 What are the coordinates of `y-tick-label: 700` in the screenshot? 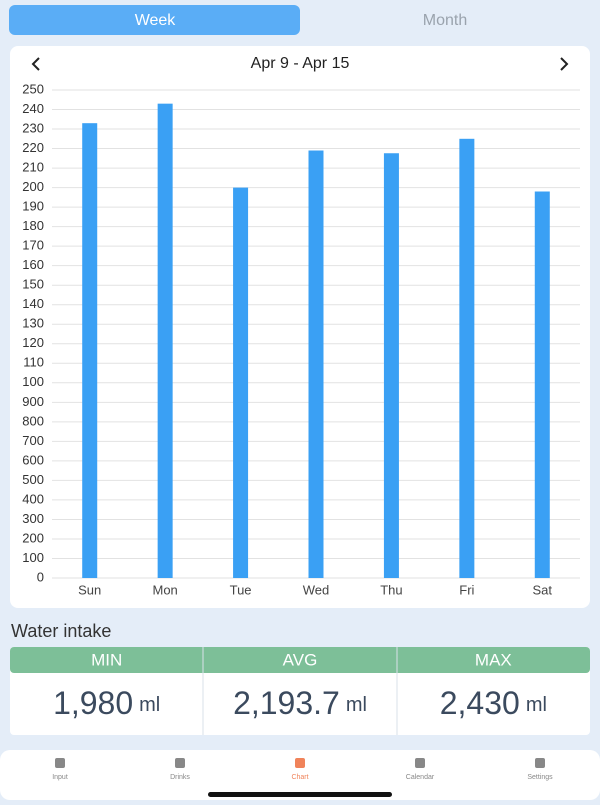 It's located at (33, 440).